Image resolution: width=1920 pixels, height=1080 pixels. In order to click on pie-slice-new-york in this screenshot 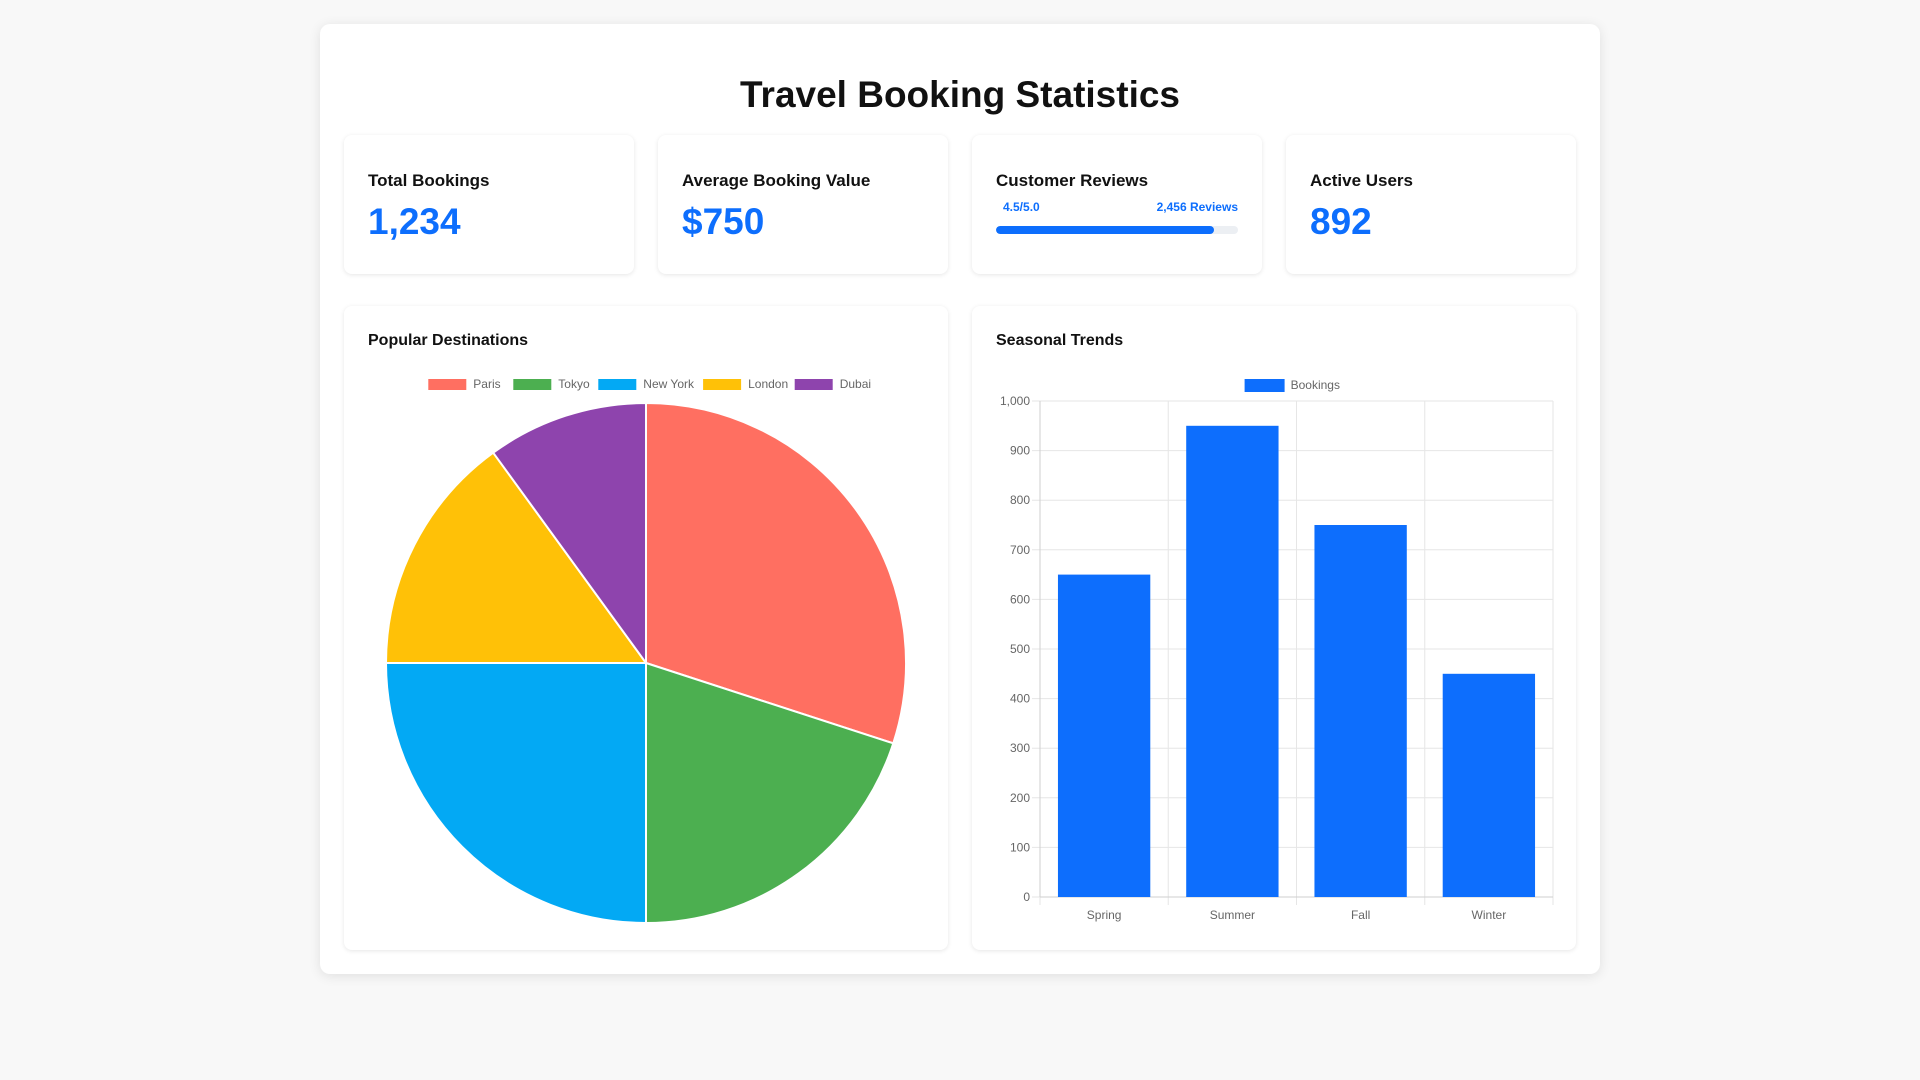, I will do `click(515, 793)`.